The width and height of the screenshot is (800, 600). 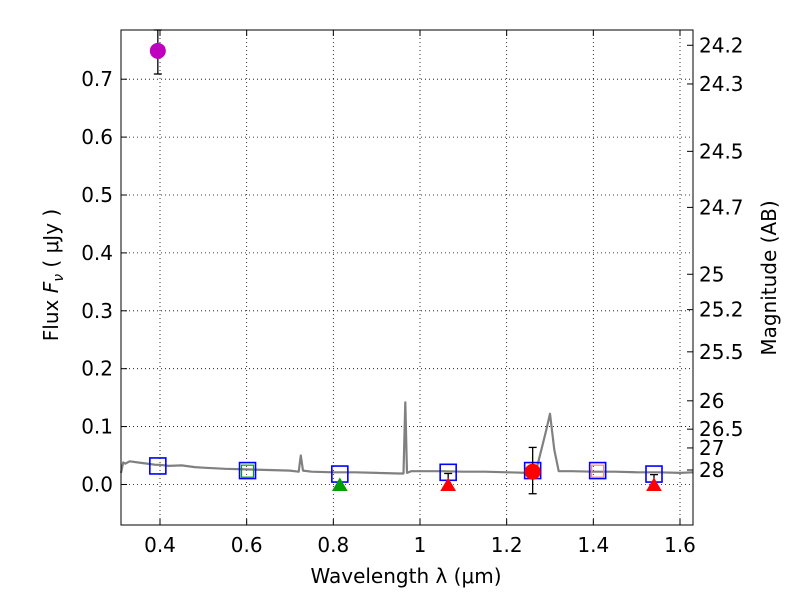 What do you see at coordinates (593, 545) in the screenshot?
I see `x-tick-label: 1.4` at bounding box center [593, 545].